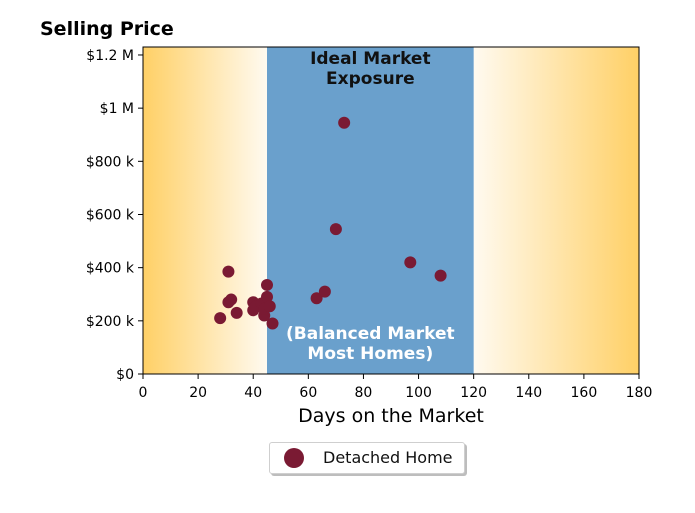  Describe the element at coordinates (294, 458) in the screenshot. I see `legend-marker-icon` at that location.